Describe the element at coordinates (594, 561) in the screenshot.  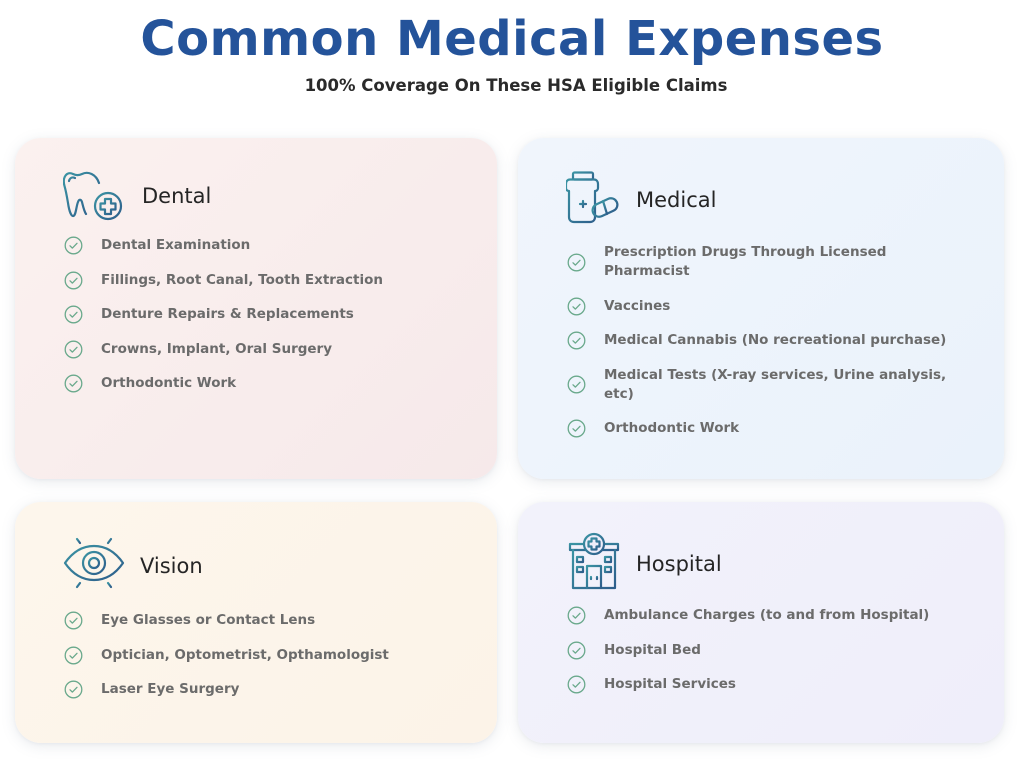
I see `hospital-building-icon` at that location.